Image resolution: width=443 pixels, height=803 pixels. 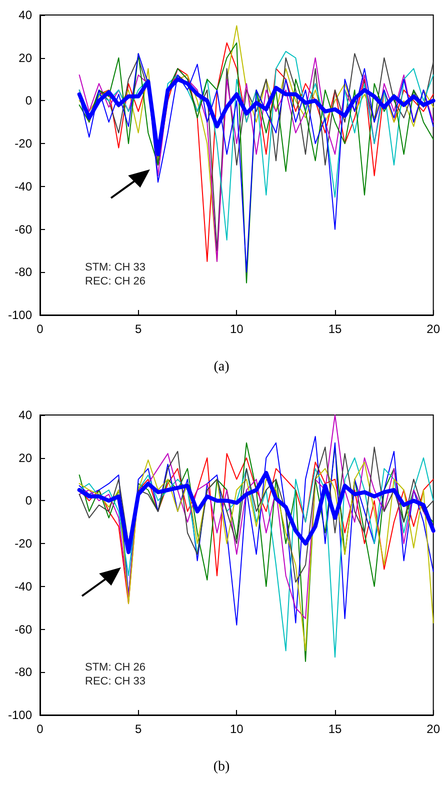 I want to click on annotation: REC: CH 26, so click(x=115, y=282).